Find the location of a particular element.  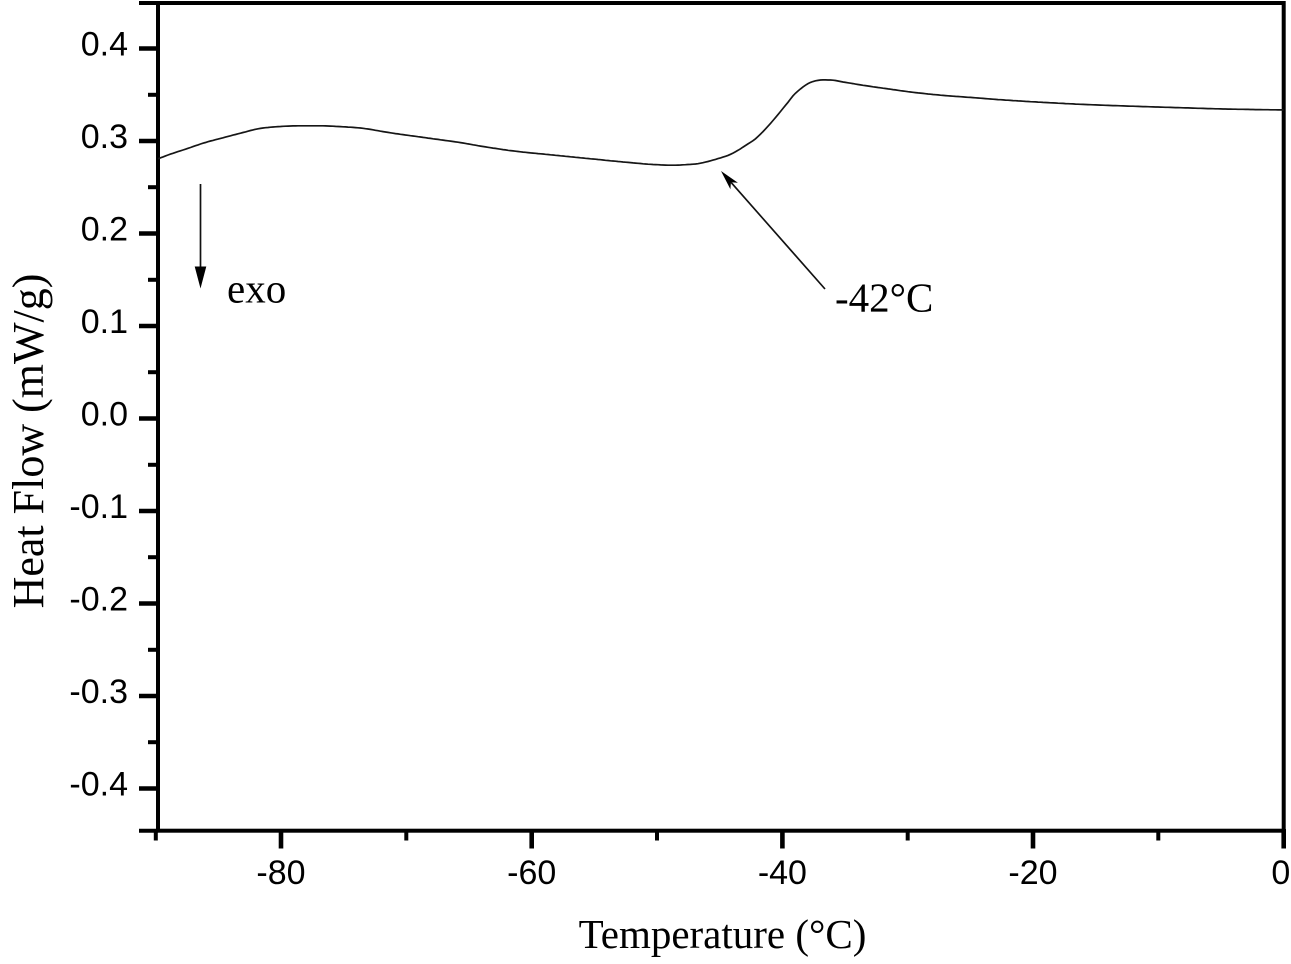

svg-text: -0.3 is located at coordinates (98, 692).